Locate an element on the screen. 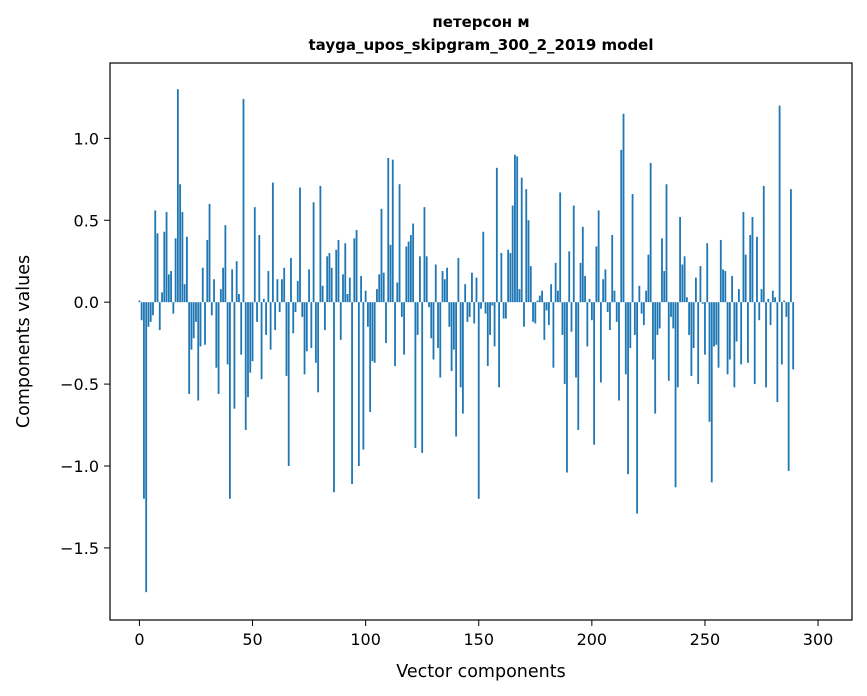  x-tick-label: 250 is located at coordinates (705, 639).